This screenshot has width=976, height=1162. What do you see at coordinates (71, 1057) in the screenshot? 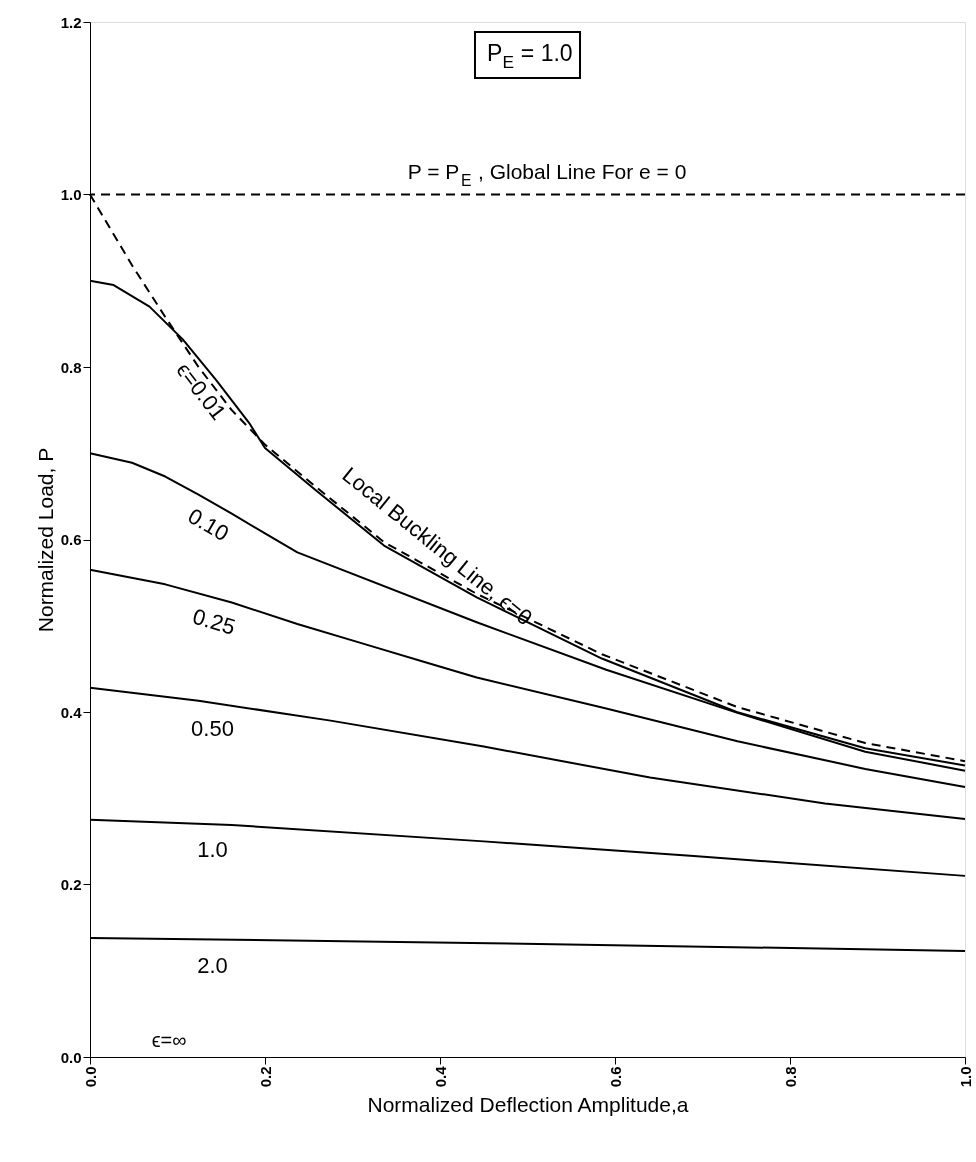
I see `y-tick-label: 0.0` at bounding box center [71, 1057].